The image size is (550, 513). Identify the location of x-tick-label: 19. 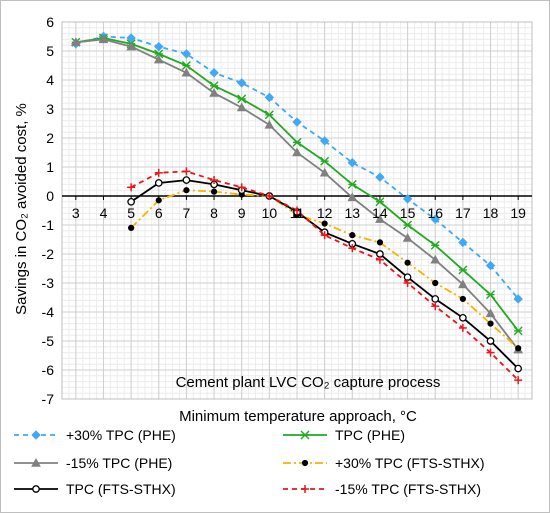
(518, 213).